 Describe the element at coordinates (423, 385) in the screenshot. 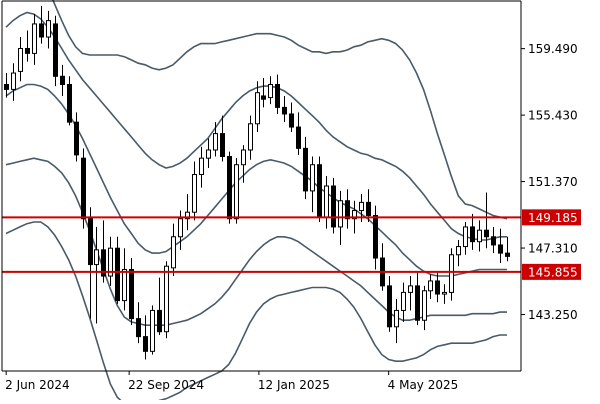

I see `x-tick-label: 4 May 2025` at that location.